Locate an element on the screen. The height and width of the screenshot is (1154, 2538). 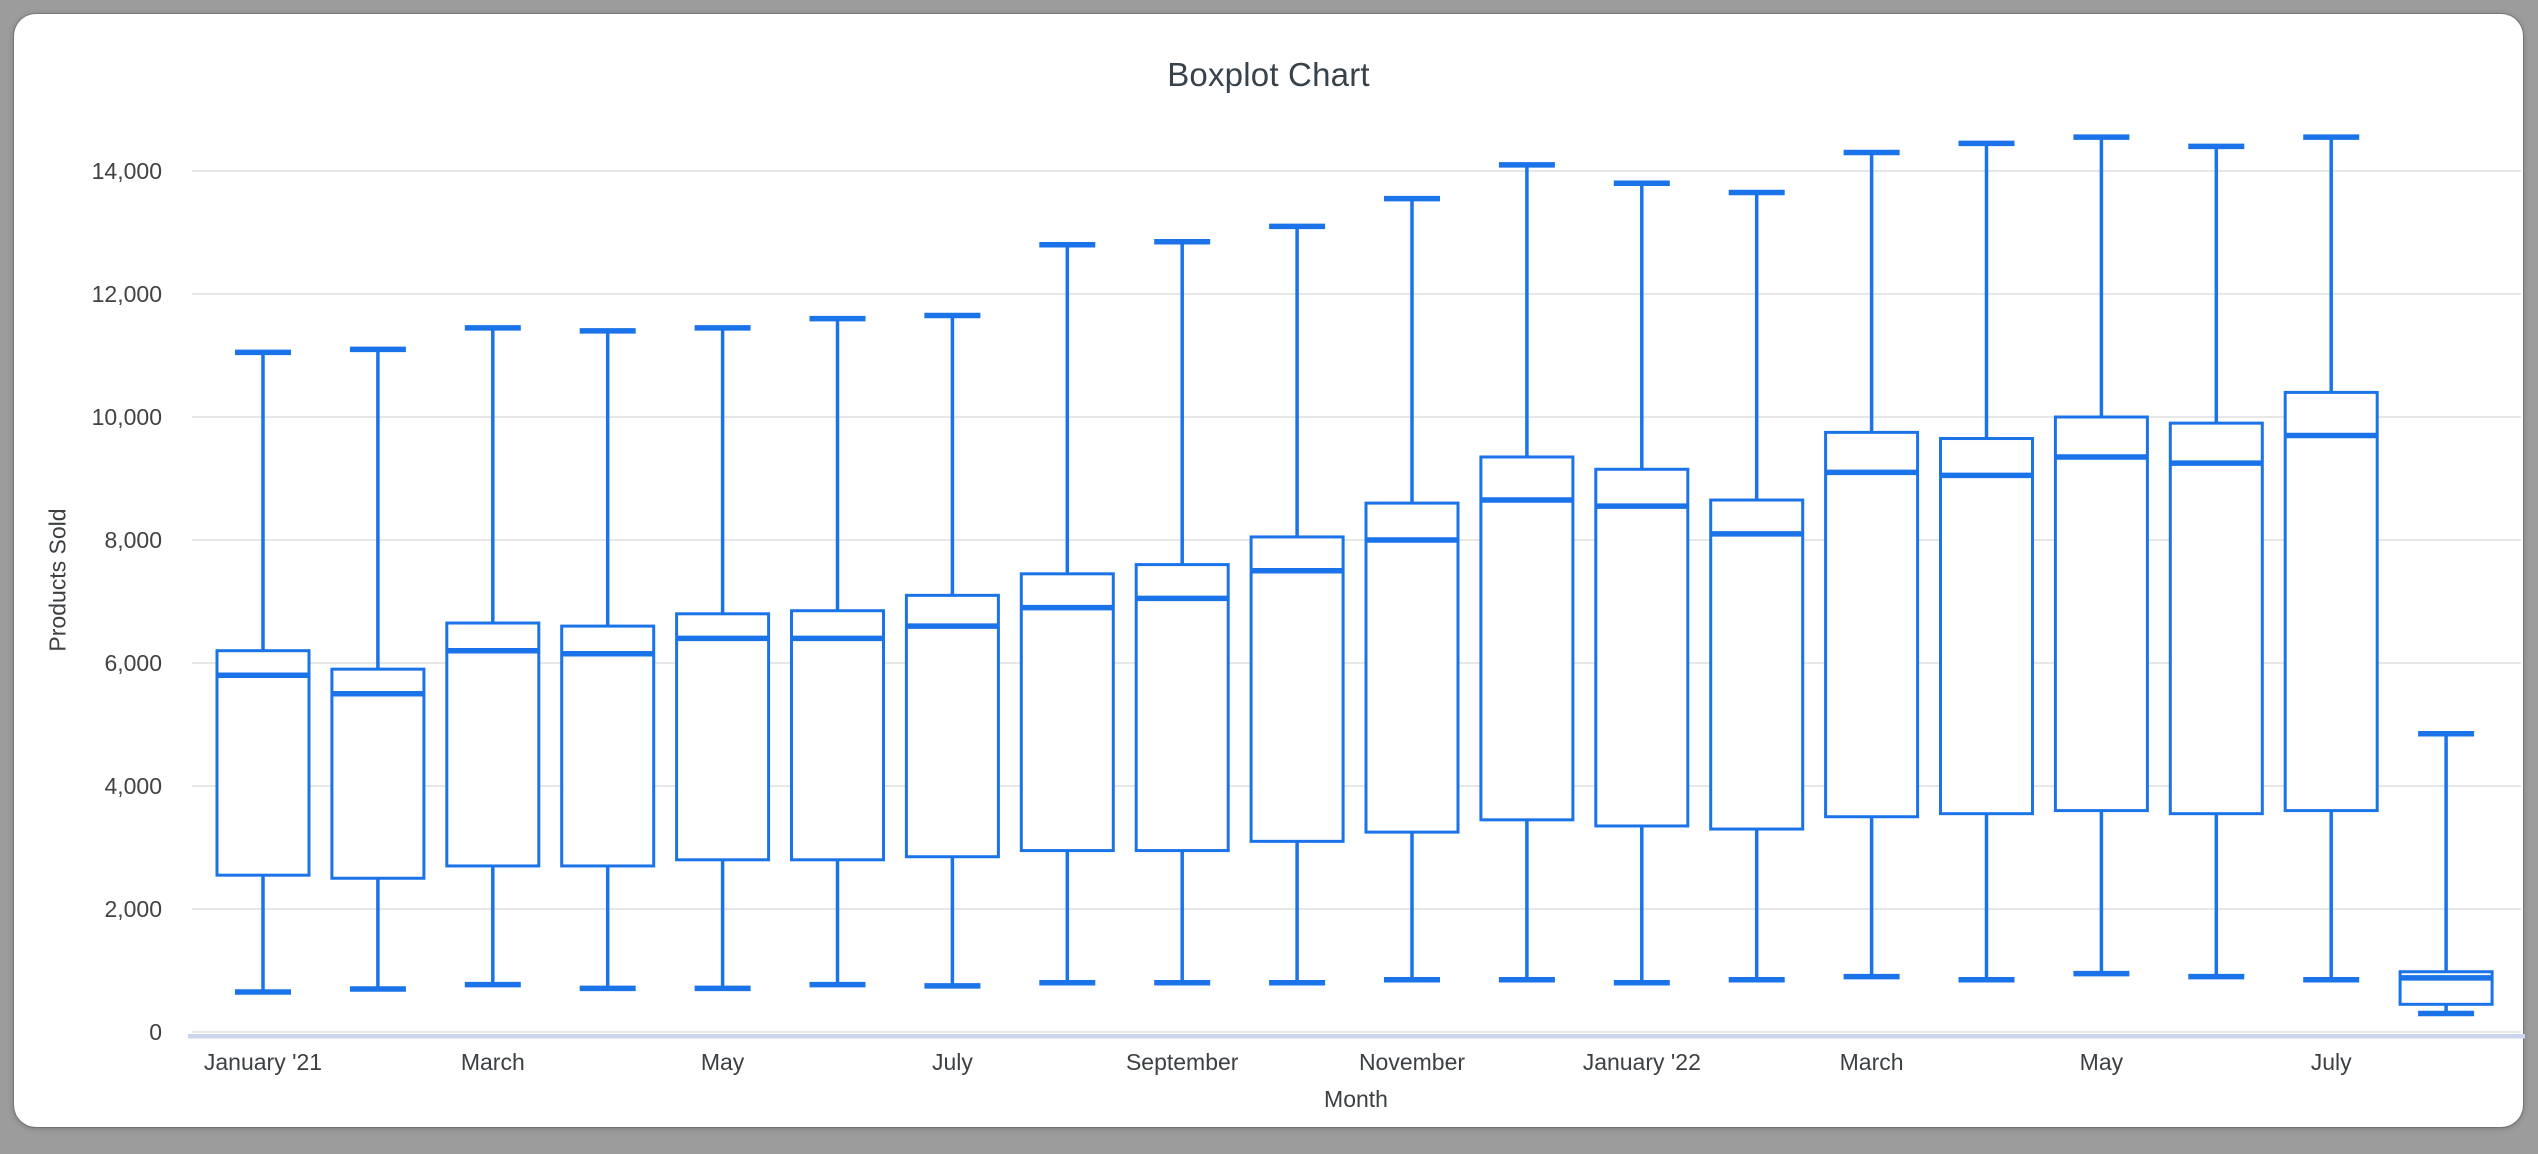
x-axis-baseline is located at coordinates (1356, 1036).